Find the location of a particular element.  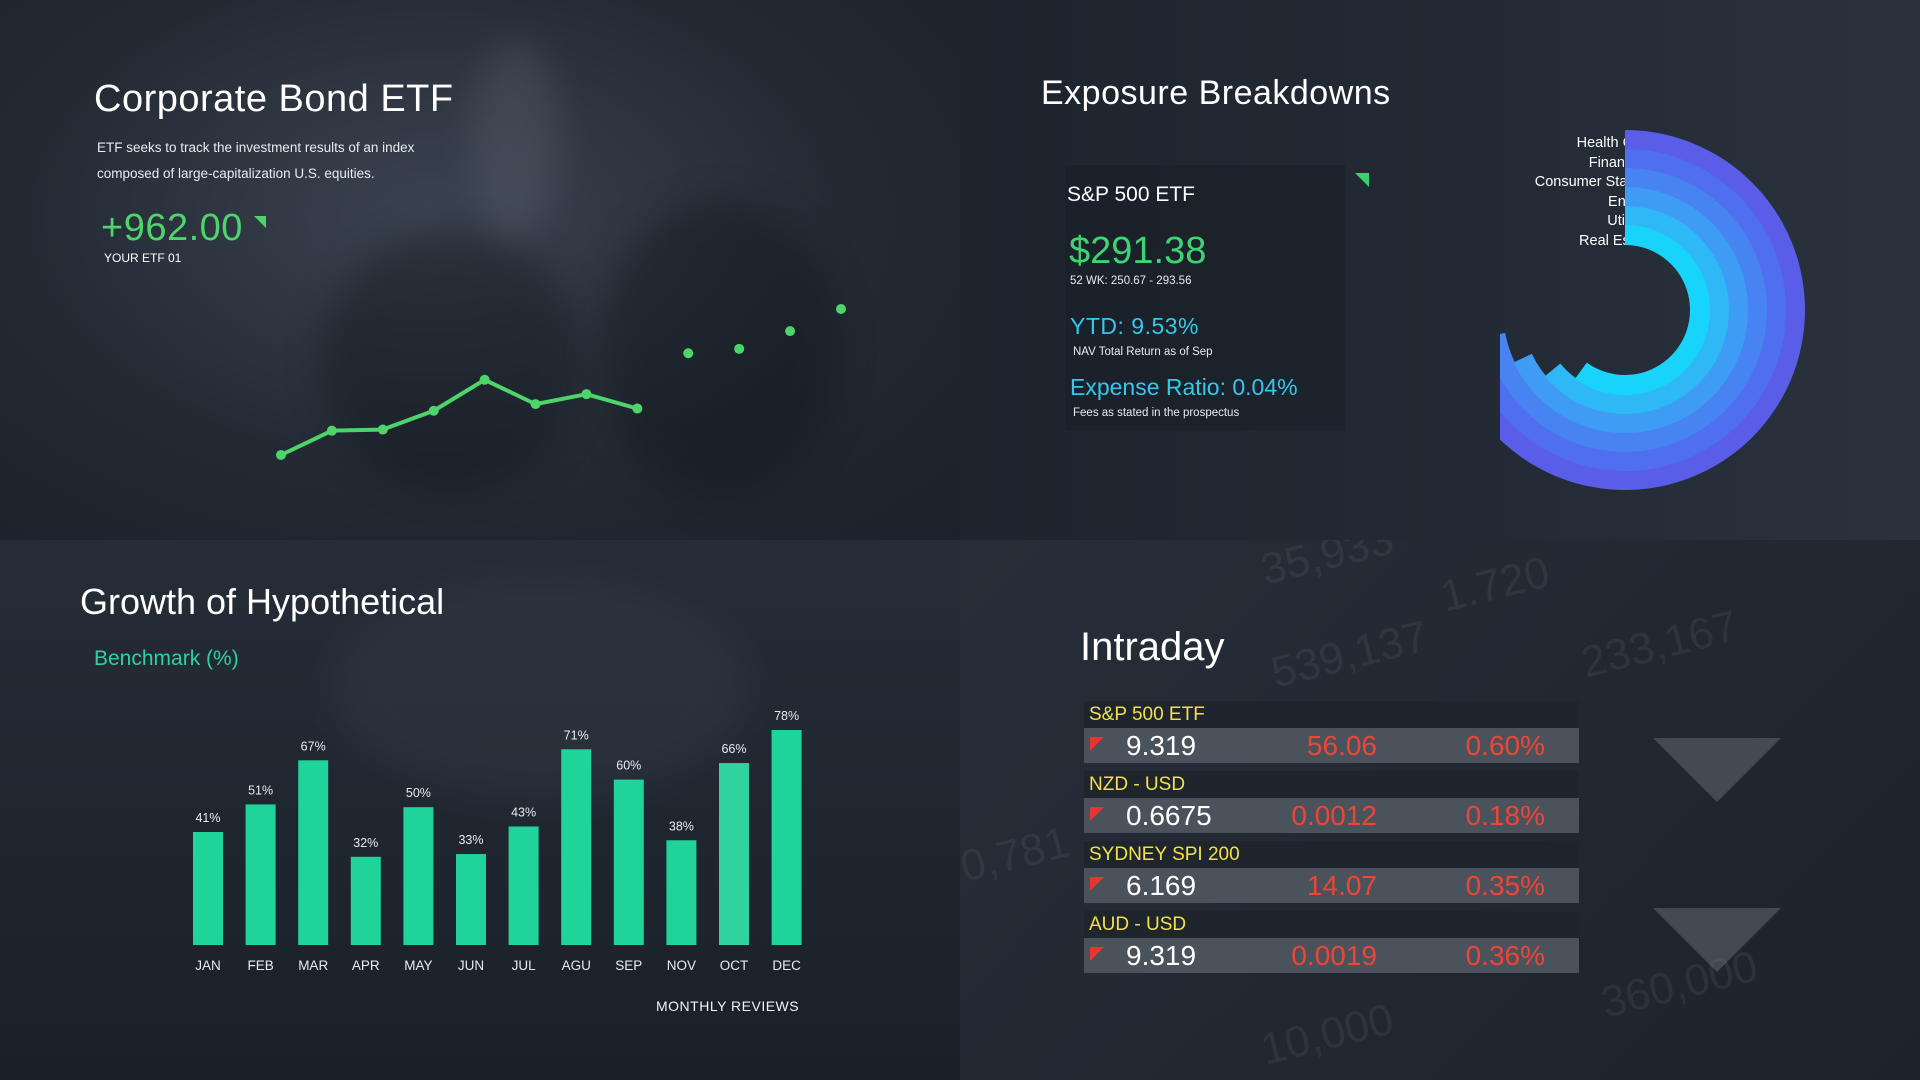

panel-title: Corporate Bond ETF is located at coordinates (274, 99).